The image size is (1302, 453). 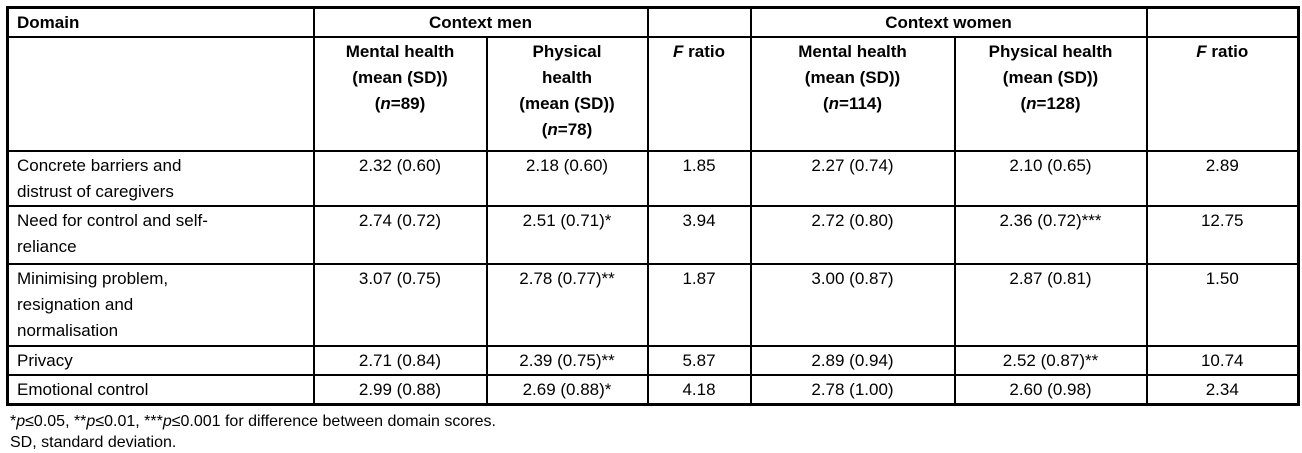 I want to click on col-header-men-physical: Physical health (mean (SD)) (n=78), so click(x=567, y=94).